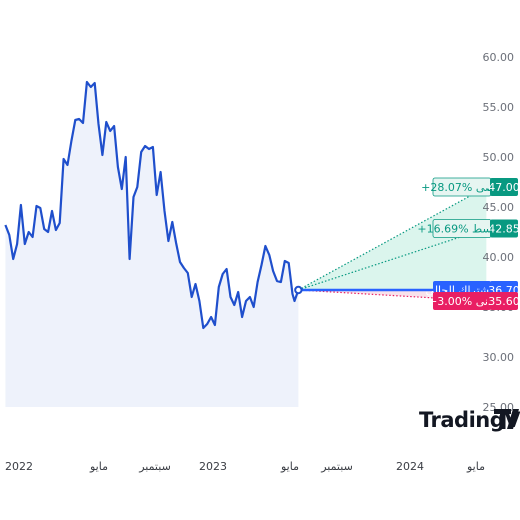 Image resolution: width=520 pixels, height=520 pixels. I want to click on tradingview-logo: TradingView, so click(469, 420).